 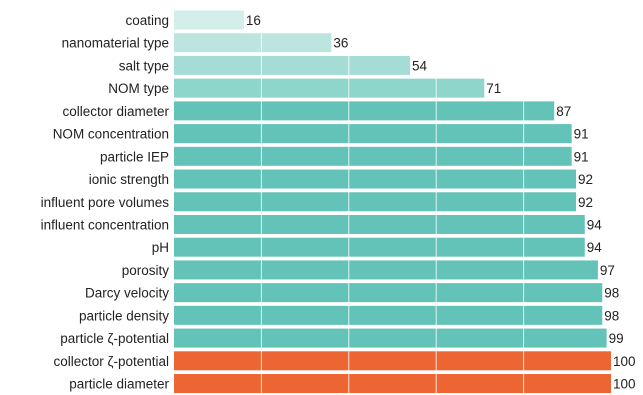 I want to click on category-label-9: influent concentration, so click(x=105, y=224).